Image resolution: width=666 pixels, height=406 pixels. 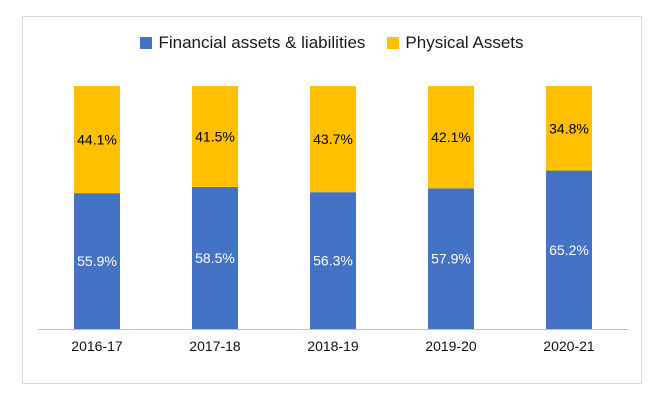 I want to click on x-tick-label-2017-18: 2017-18, so click(x=215, y=346).